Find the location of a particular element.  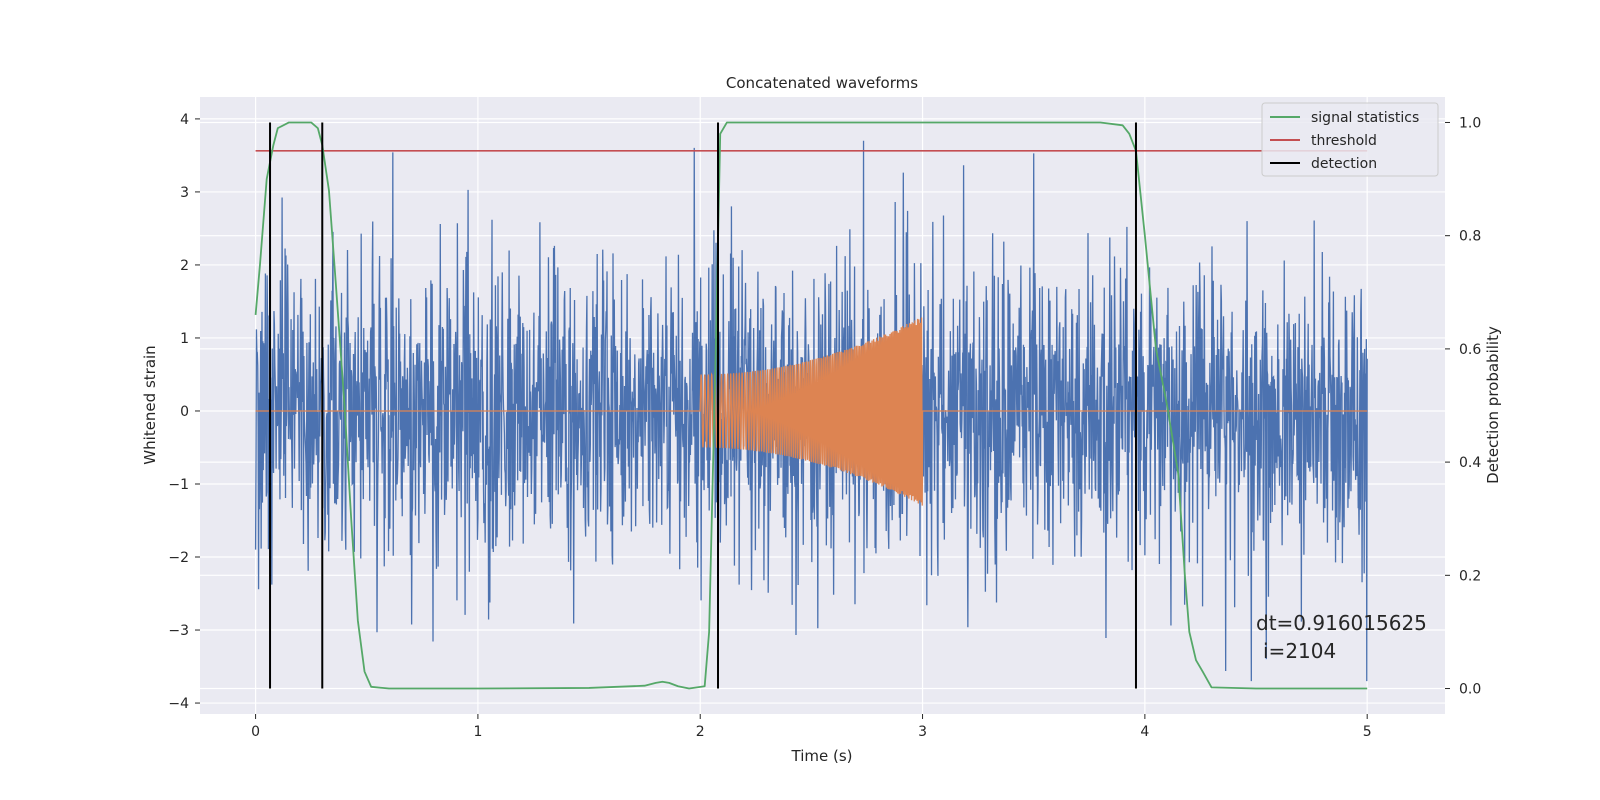

y-axis-label: Whitened strain is located at coordinates (150, 404).